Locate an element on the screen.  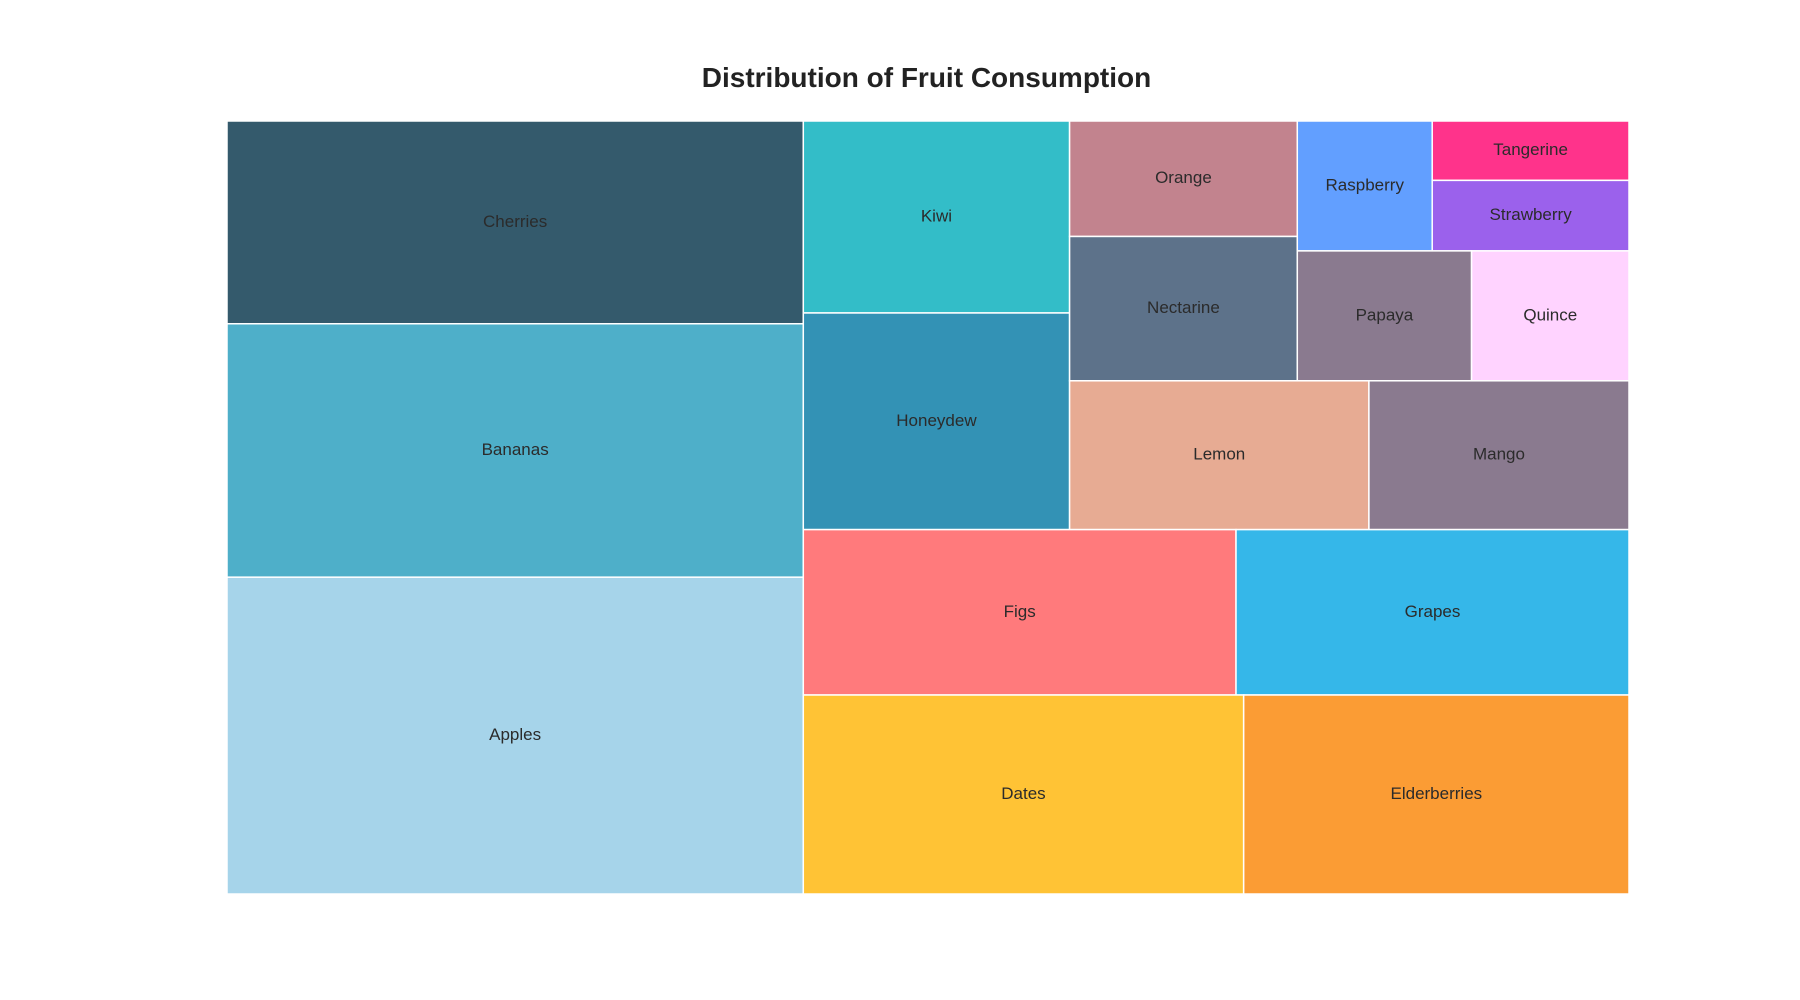
treemap-rect-strawberry is located at coordinates (1530, 215).